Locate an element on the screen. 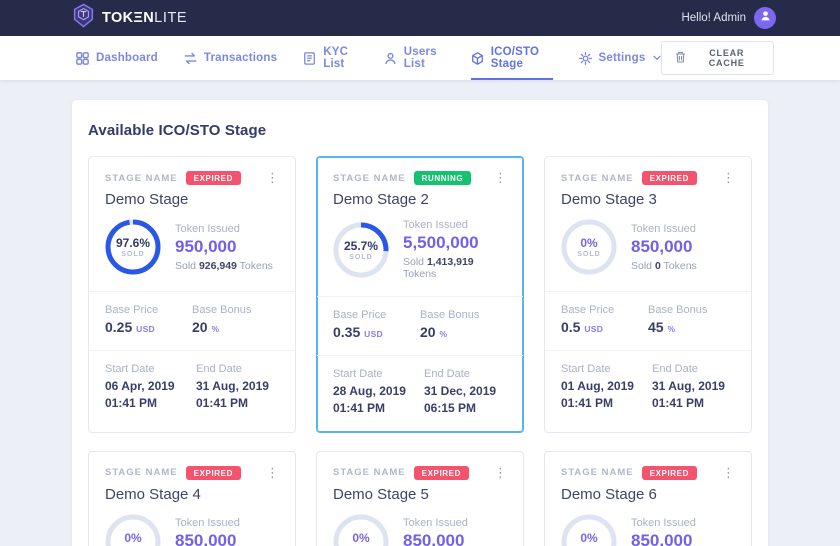  nav-item-kyc-list: KYC List is located at coordinates (330, 58).